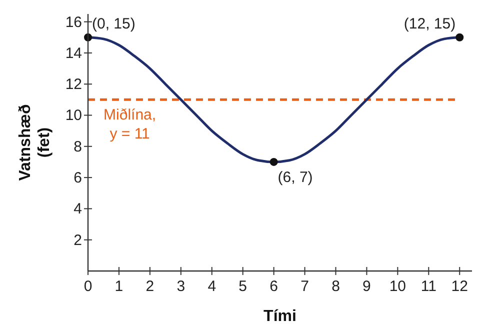  What do you see at coordinates (150, 286) in the screenshot?
I see `x-tick-label: 2` at bounding box center [150, 286].